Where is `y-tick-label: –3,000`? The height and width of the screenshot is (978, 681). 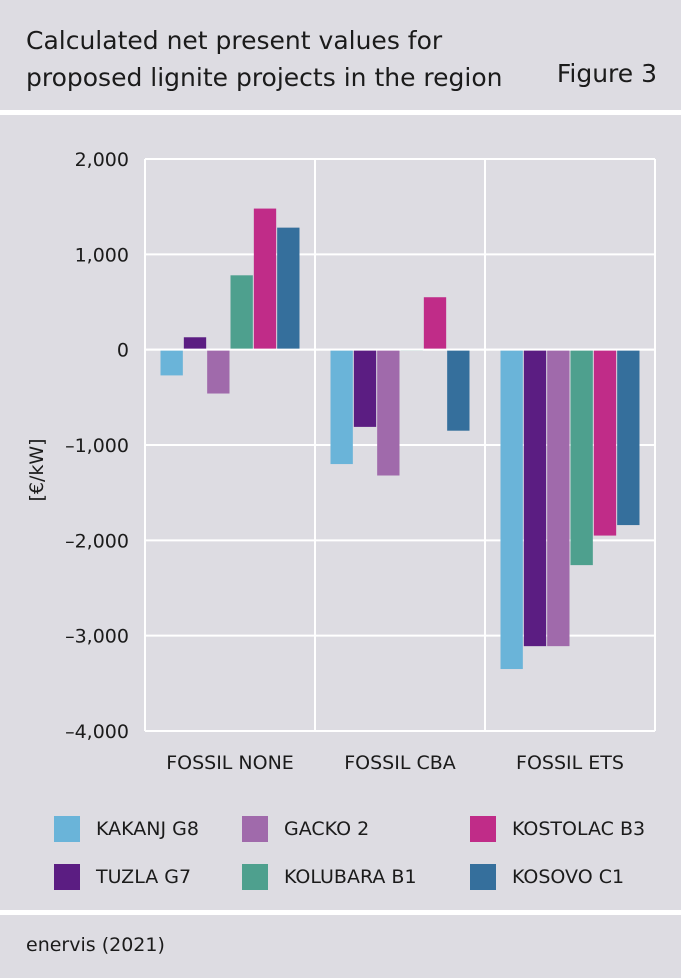
y-tick-label: –3,000 is located at coordinates (97, 637).